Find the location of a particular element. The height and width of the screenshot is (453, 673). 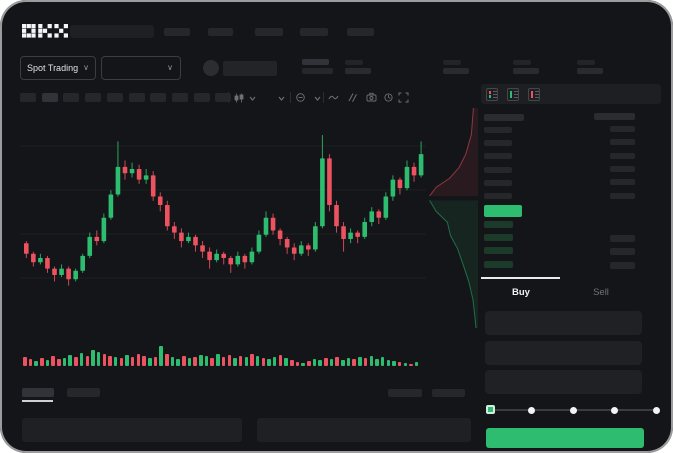

indicators-icon is located at coordinates (300, 97).